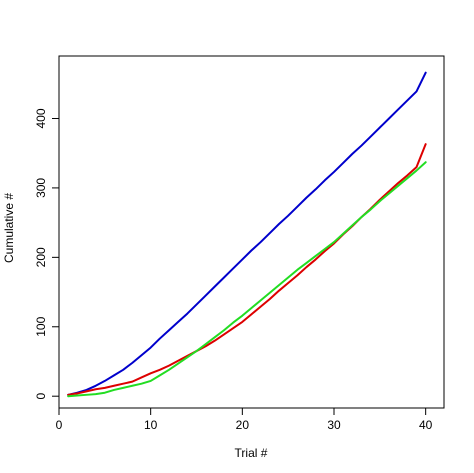 This screenshot has height=473, width=474. I want to click on x-tick-label: 40, so click(426, 425).